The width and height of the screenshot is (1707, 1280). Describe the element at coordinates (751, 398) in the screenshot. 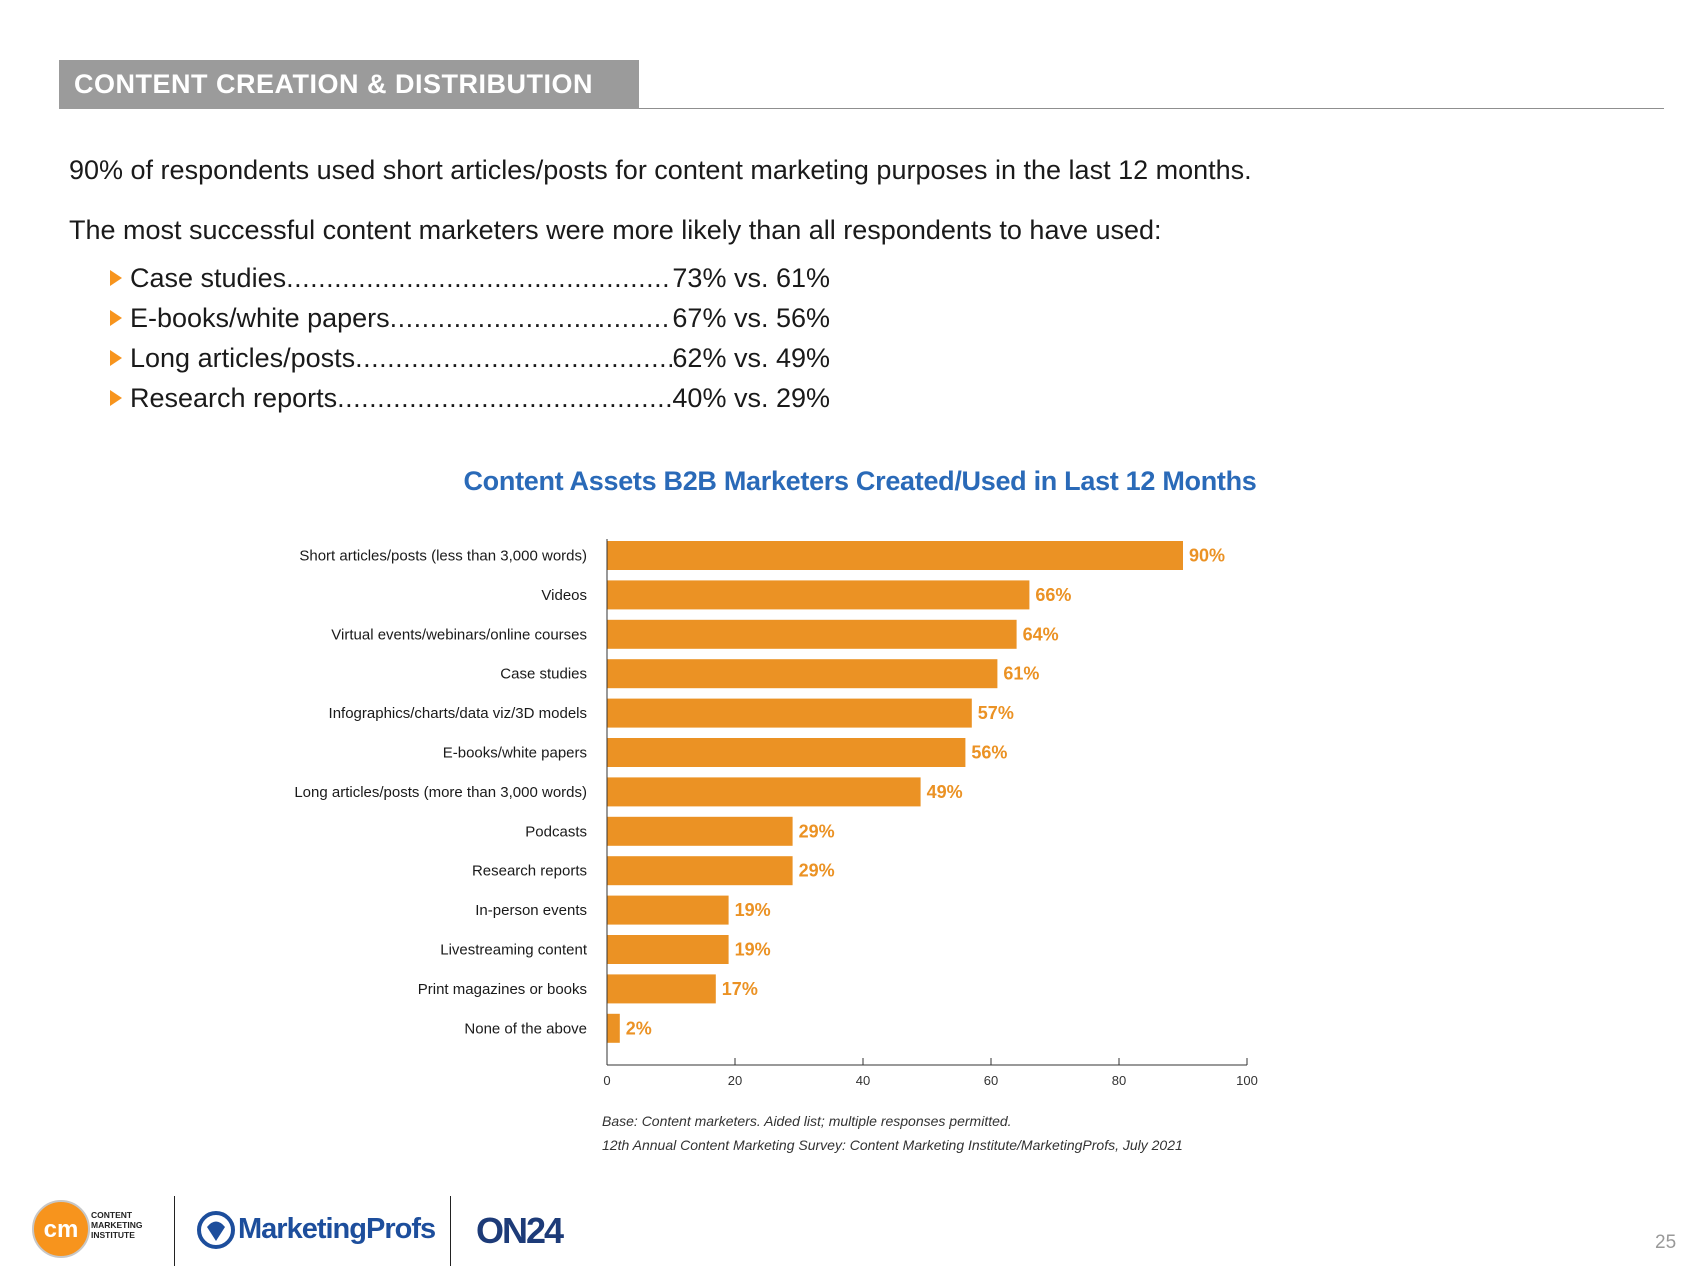

I see `stat-value: 40% vs. 29%` at that location.